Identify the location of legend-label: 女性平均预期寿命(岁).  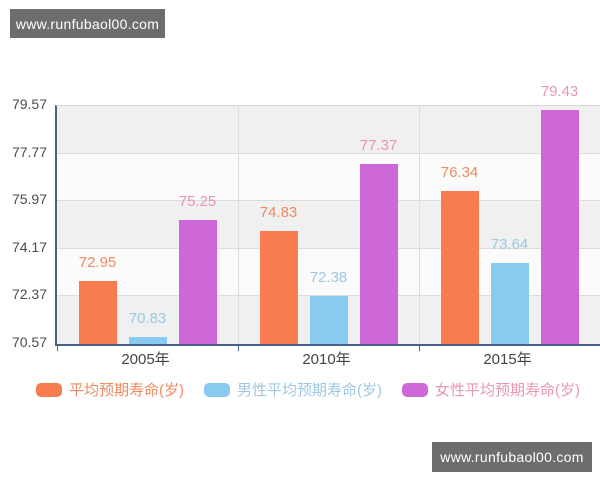
(507, 390).